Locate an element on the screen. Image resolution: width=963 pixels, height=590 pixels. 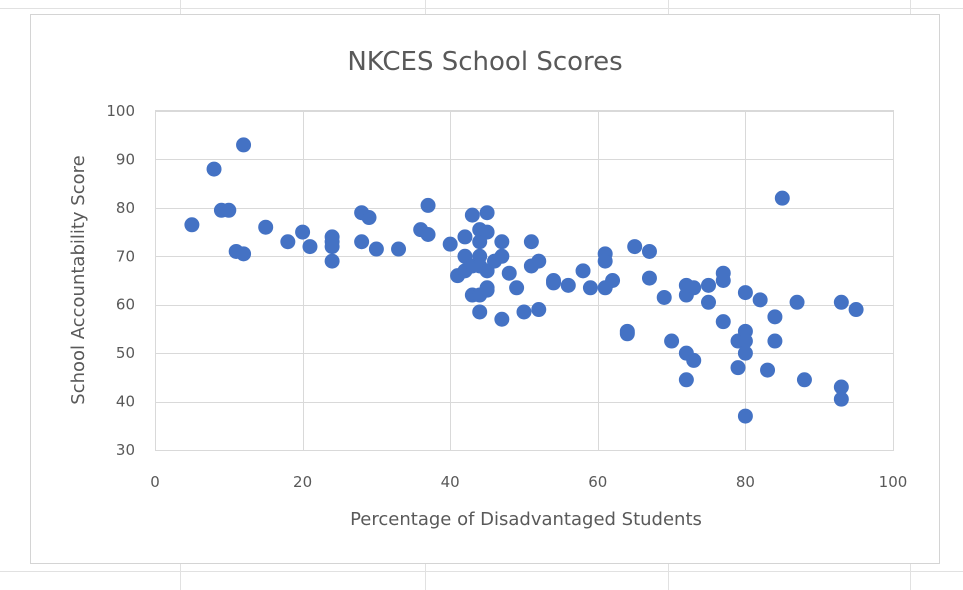
x-axis-title: Percentage of Disadvantaged Students is located at coordinates (526, 519).